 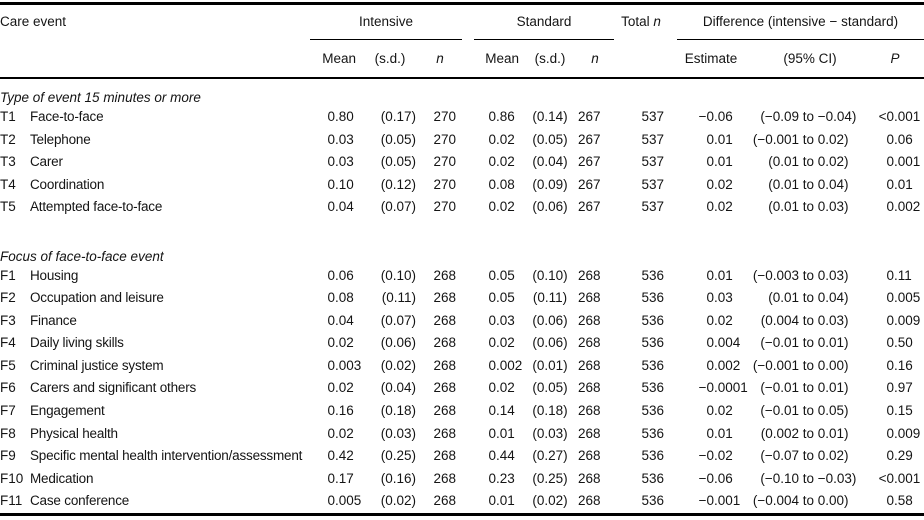 I want to click on row-code: F8, so click(x=8, y=433).